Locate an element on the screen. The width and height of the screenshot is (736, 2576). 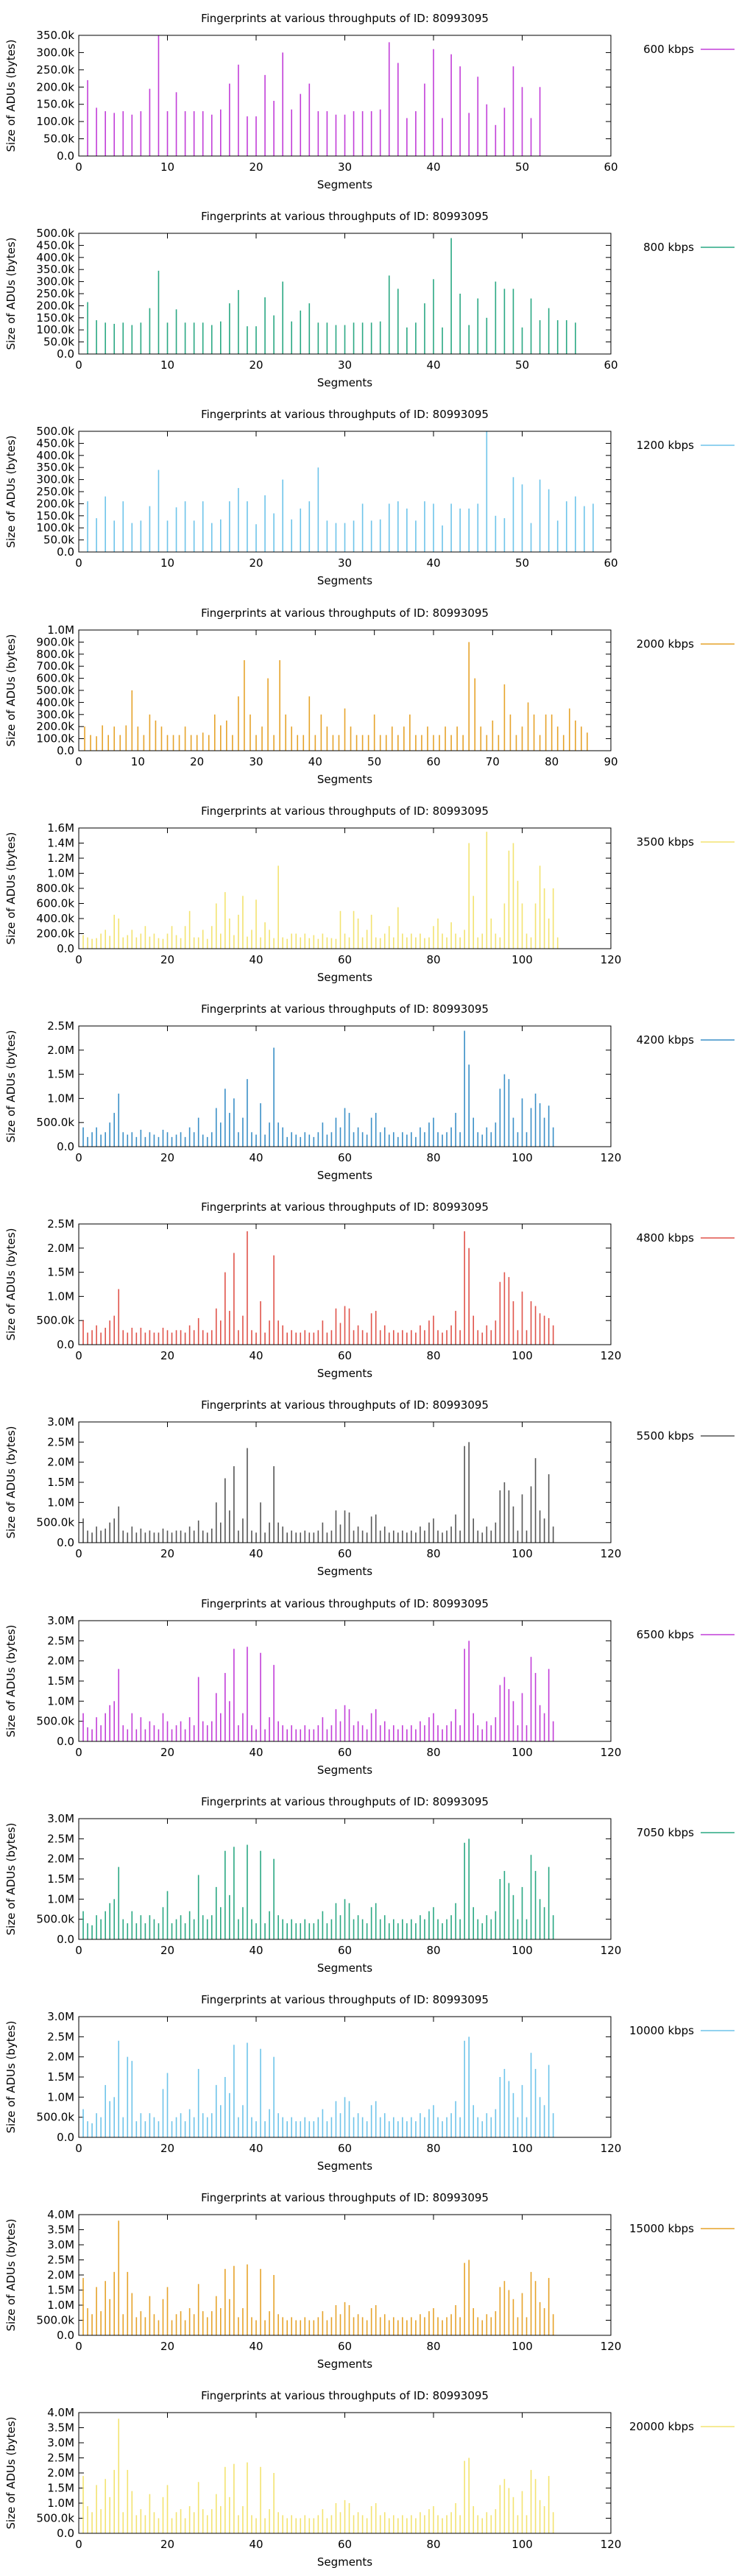
x-tick-label: 70 is located at coordinates (493, 761).